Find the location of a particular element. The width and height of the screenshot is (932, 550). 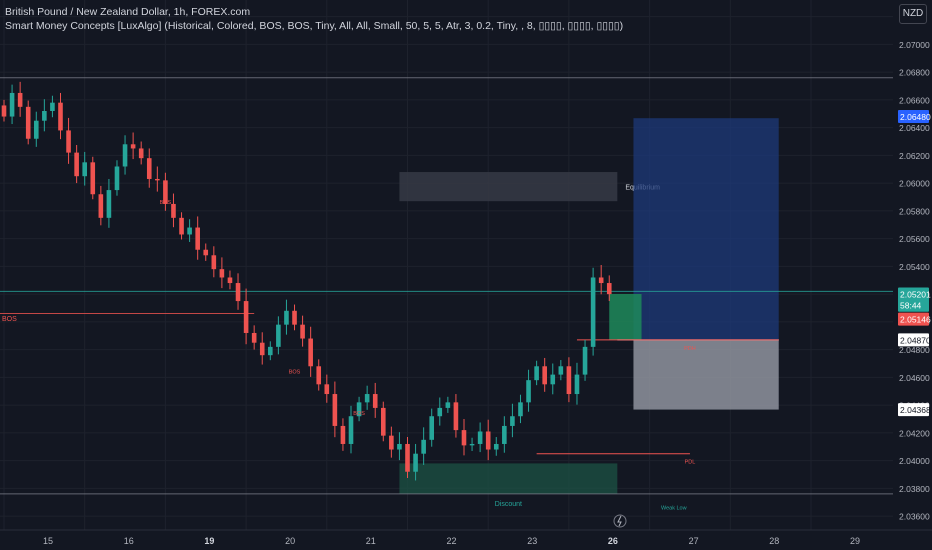

price-tick-label: 2.05400 is located at coordinates (914, 267).